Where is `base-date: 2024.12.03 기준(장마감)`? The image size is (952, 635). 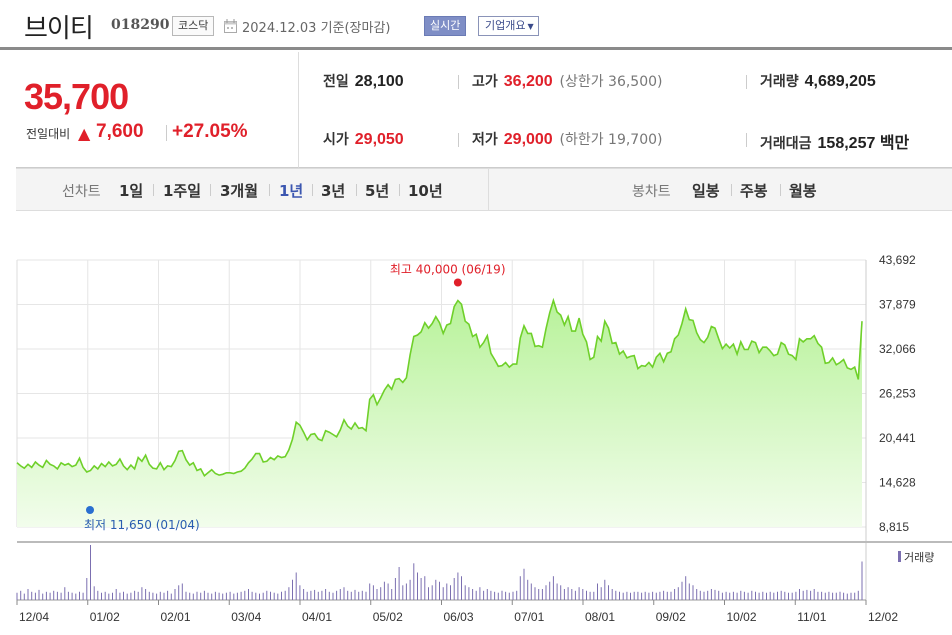
base-date: 2024.12.03 기준(장마감) is located at coordinates (316, 28).